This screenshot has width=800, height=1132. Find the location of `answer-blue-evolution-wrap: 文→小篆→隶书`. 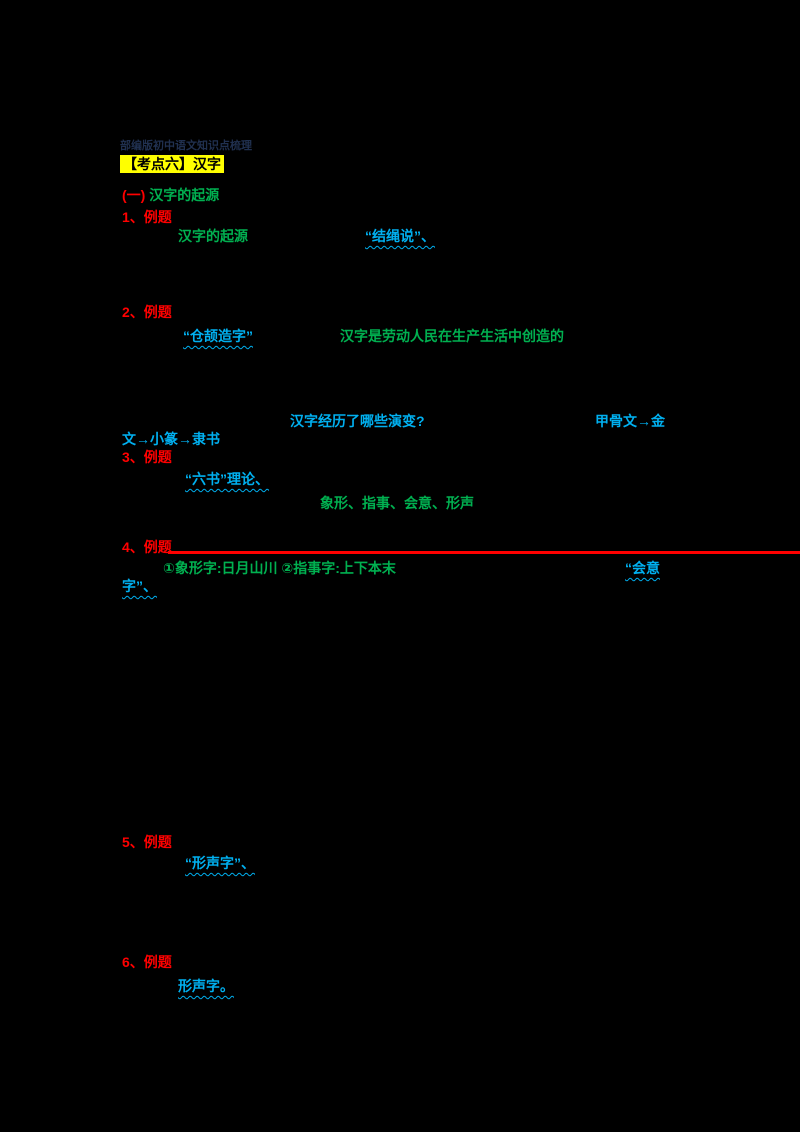

answer-blue-evolution-wrap: 文→小篆→隶书 is located at coordinates (171, 439).